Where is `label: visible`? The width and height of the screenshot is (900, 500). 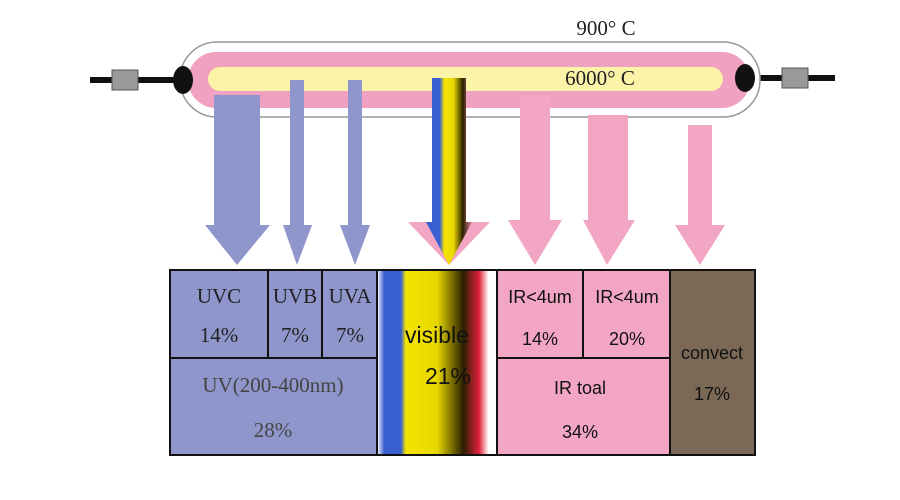
label: visible is located at coordinates (437, 335).